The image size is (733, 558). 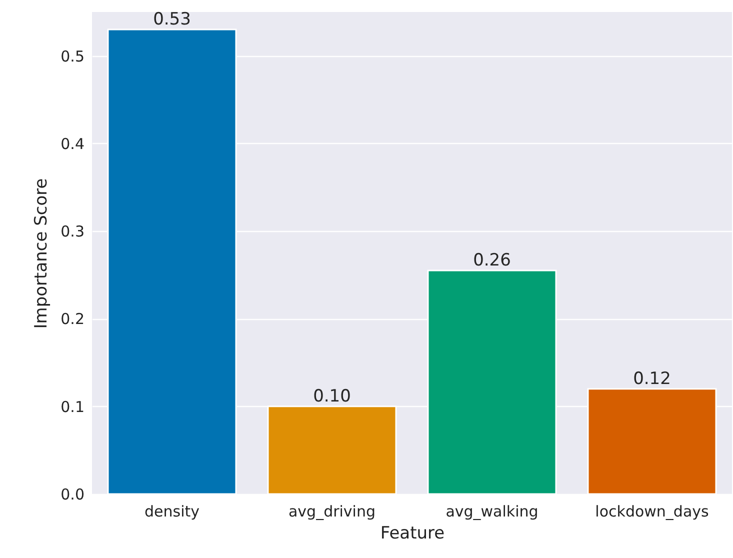 I want to click on x-tick-label: lockdown_days, so click(x=652, y=511).